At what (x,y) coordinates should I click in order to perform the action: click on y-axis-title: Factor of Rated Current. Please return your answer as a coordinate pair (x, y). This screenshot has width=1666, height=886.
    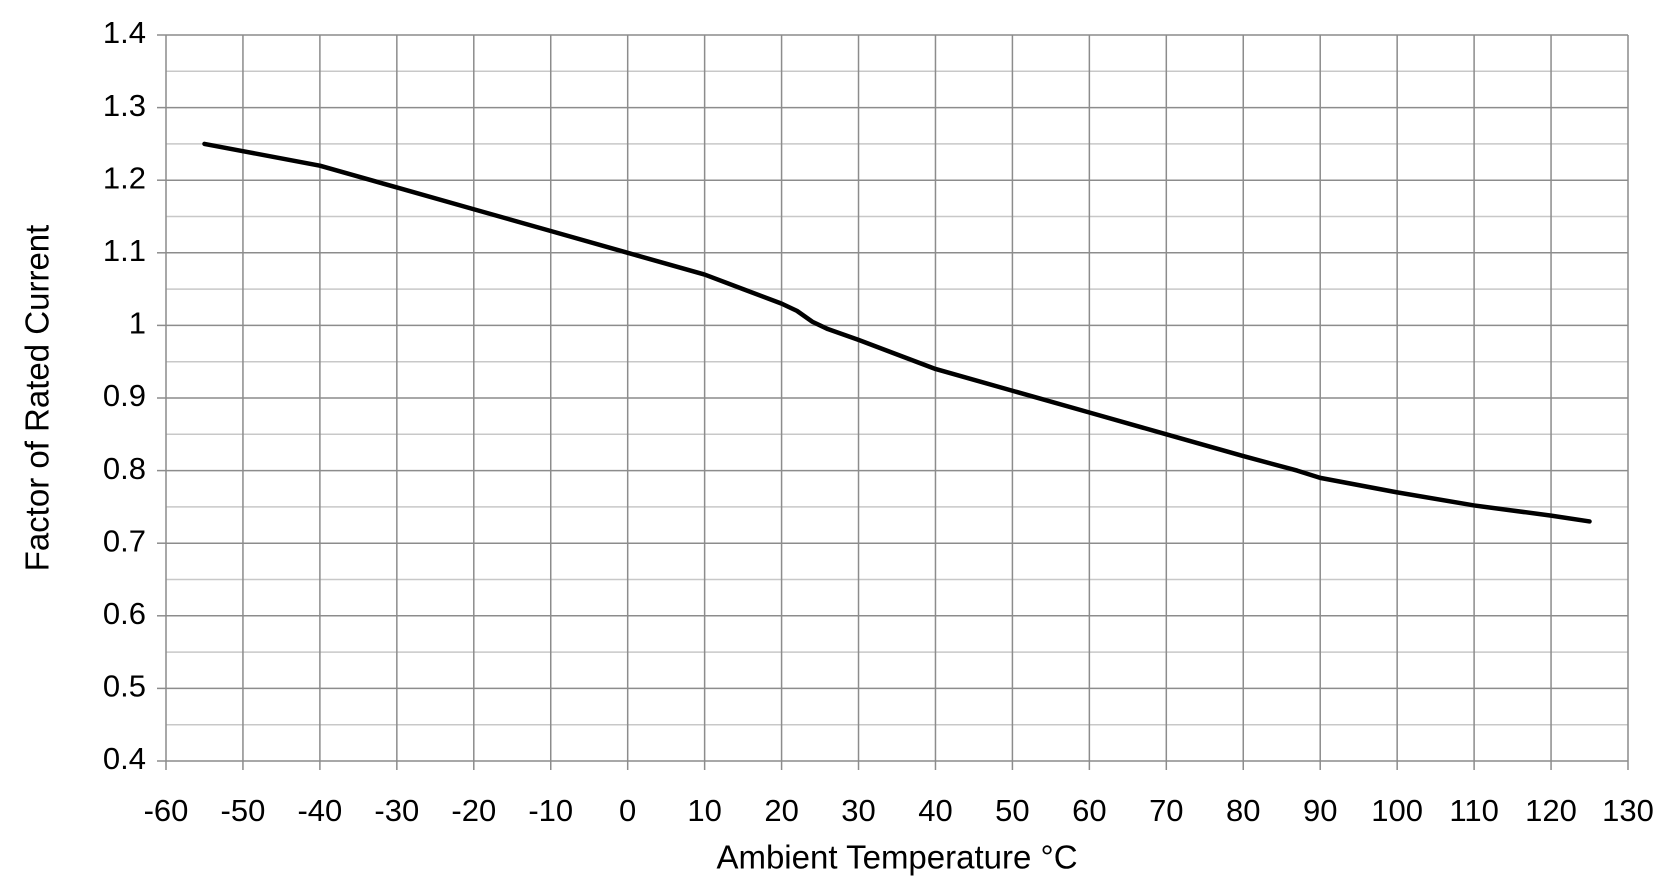
    Looking at the image, I should click on (37, 398).